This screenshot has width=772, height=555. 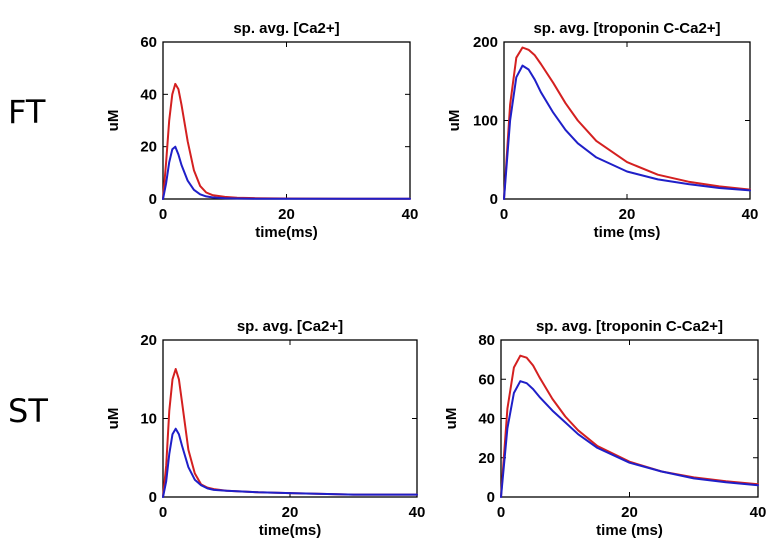 What do you see at coordinates (485, 121) in the screenshot?
I see `y-tick-label: 100` at bounding box center [485, 121].